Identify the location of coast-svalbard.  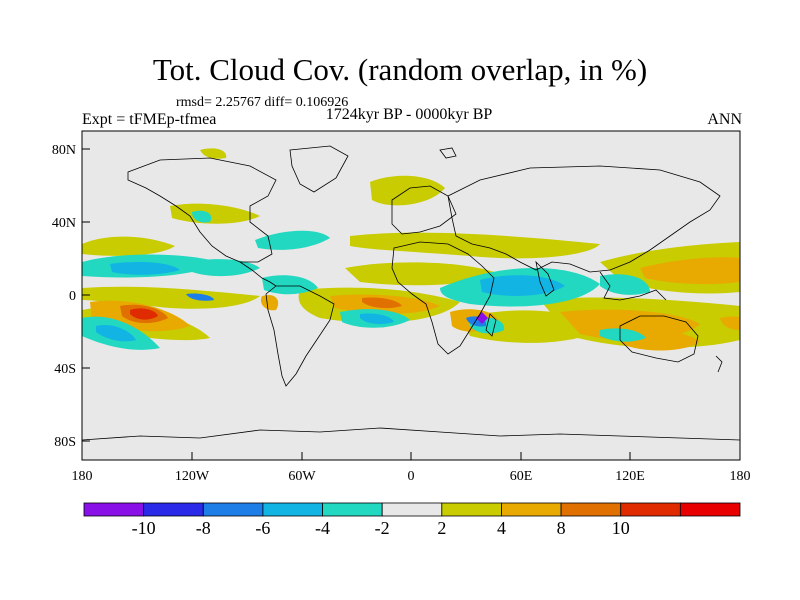
(448, 153).